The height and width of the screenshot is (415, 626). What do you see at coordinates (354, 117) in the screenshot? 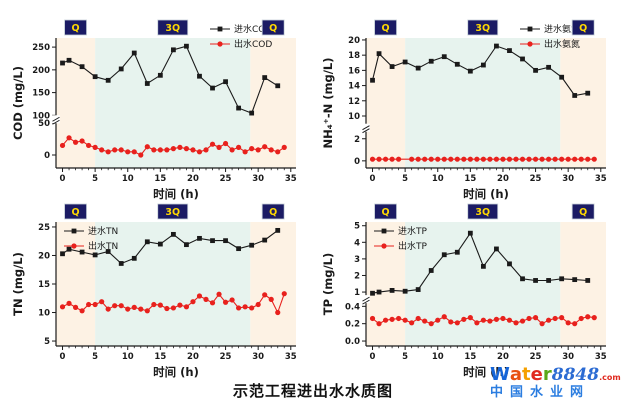
I see `y-tick-label: 10` at bounding box center [354, 117].